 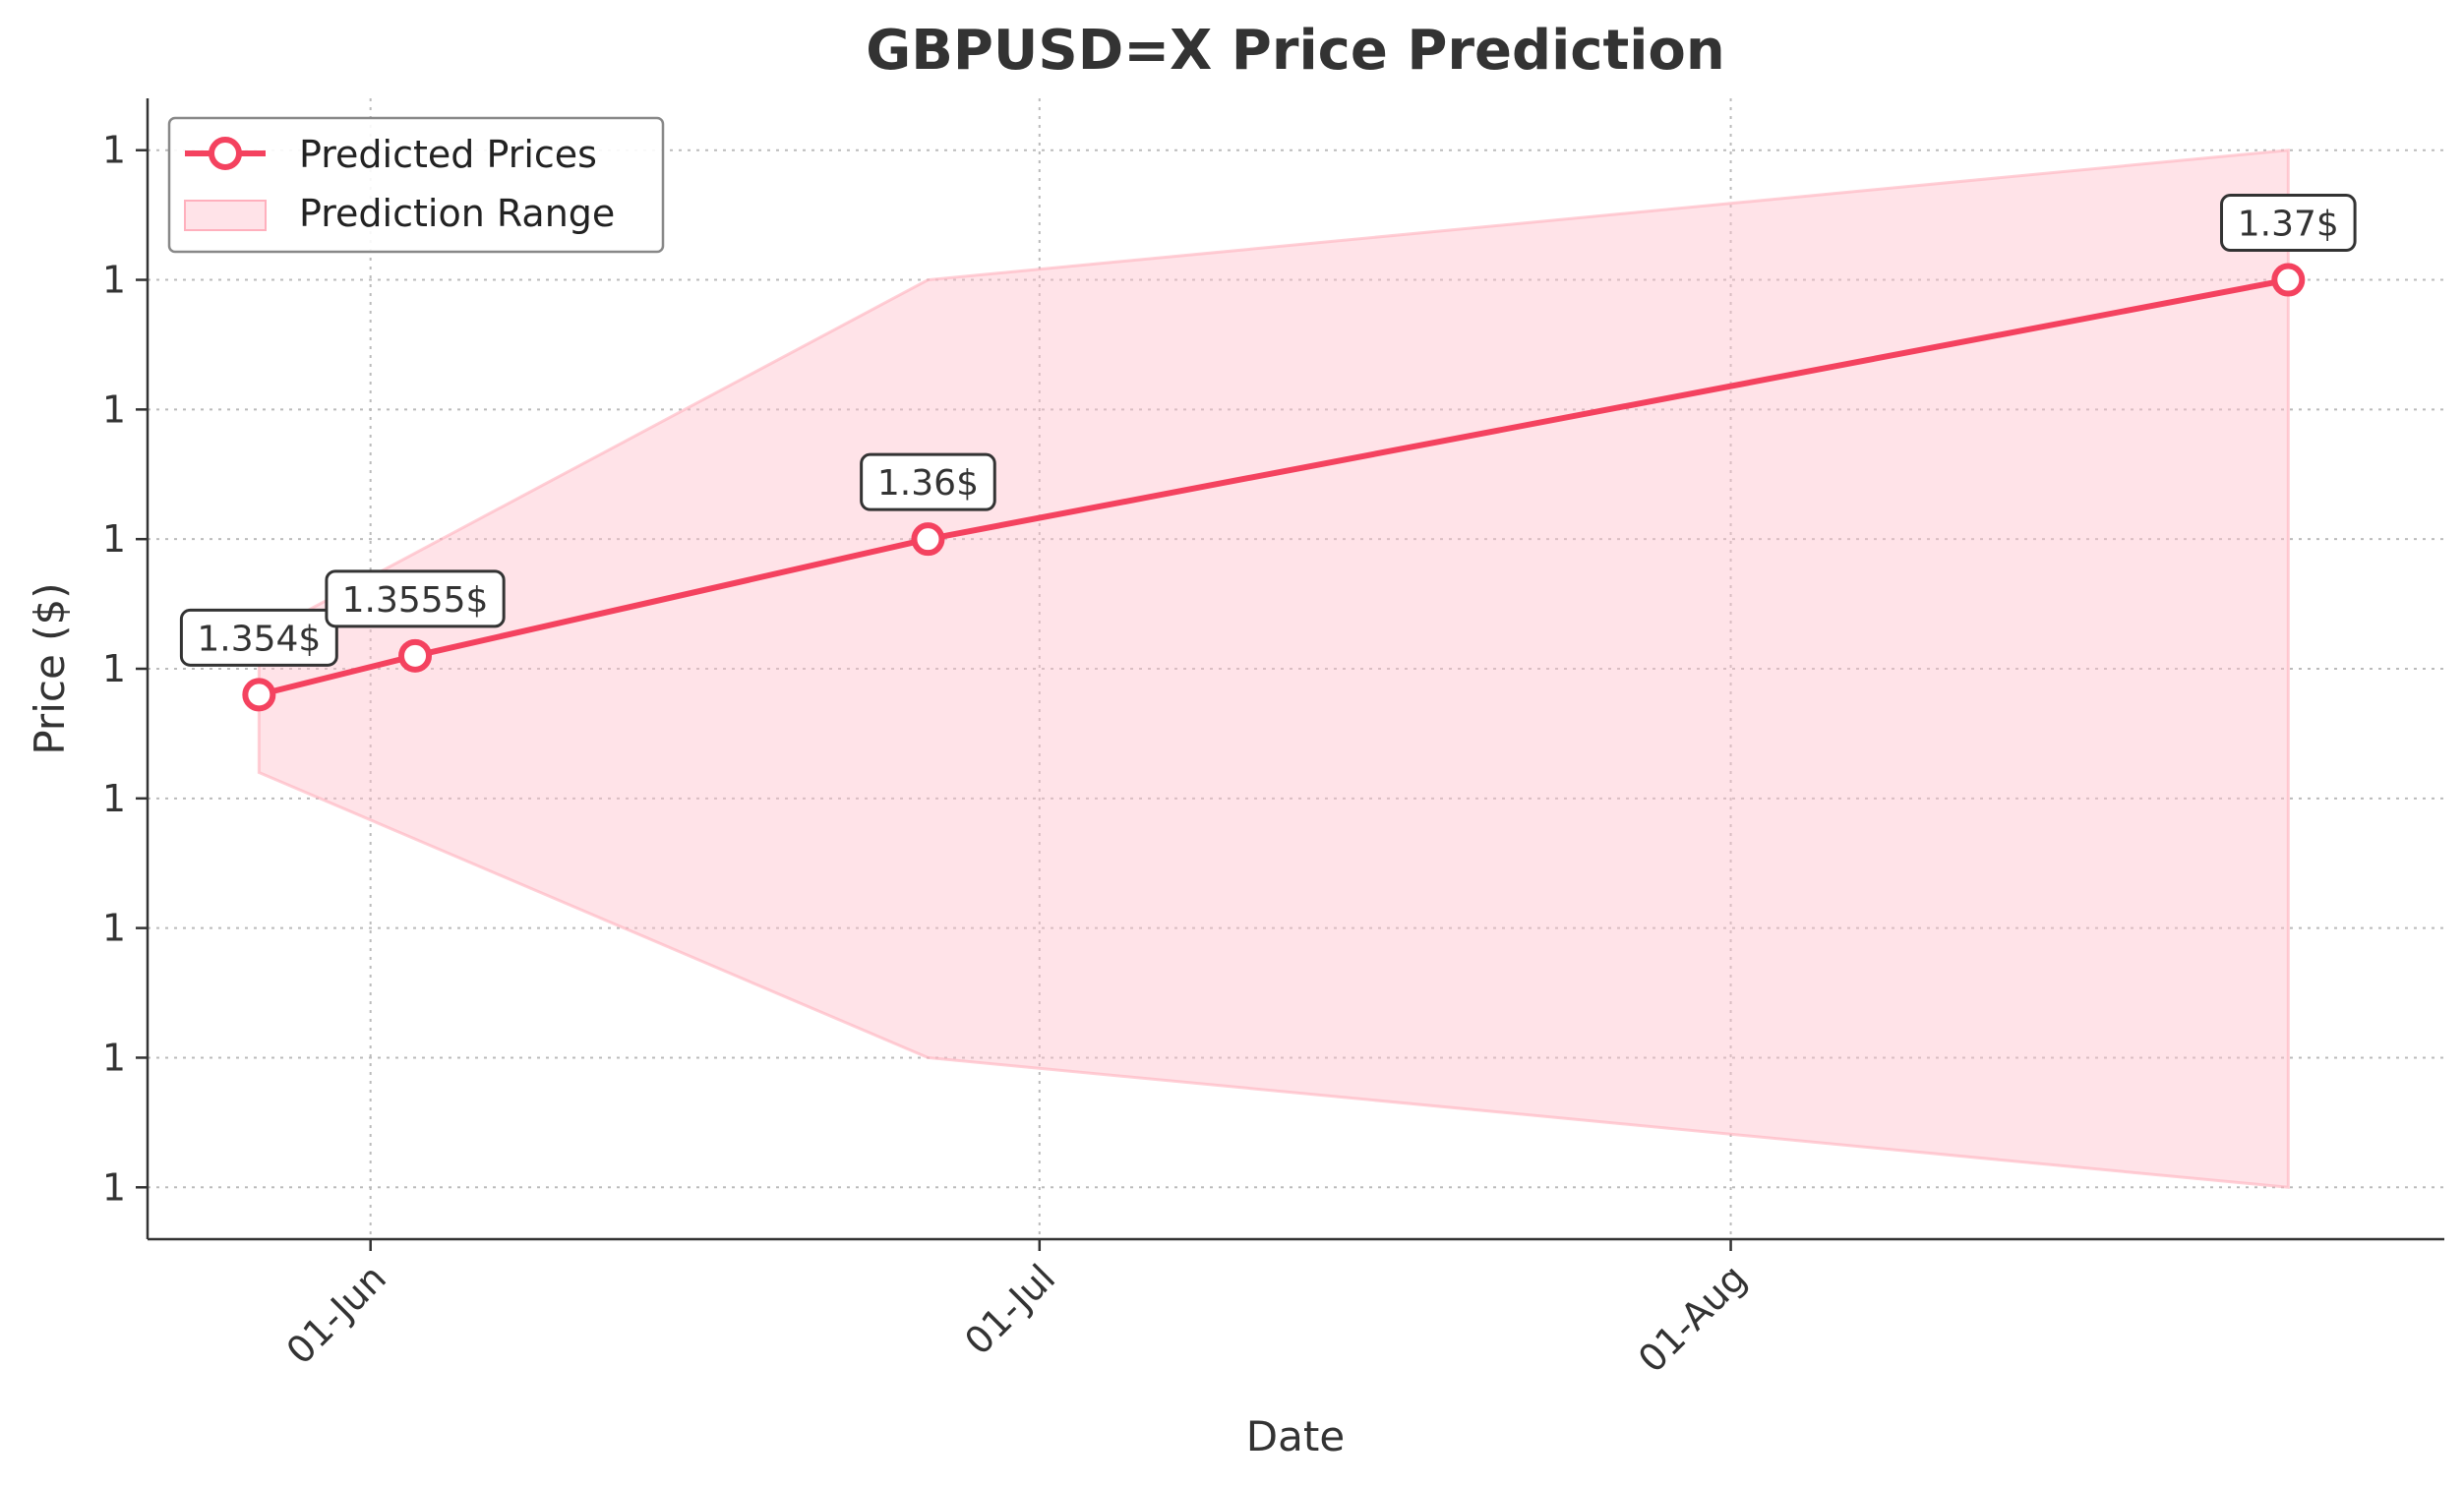 What do you see at coordinates (336, 1314) in the screenshot?
I see `x-tick-label: 01-Jun` at bounding box center [336, 1314].